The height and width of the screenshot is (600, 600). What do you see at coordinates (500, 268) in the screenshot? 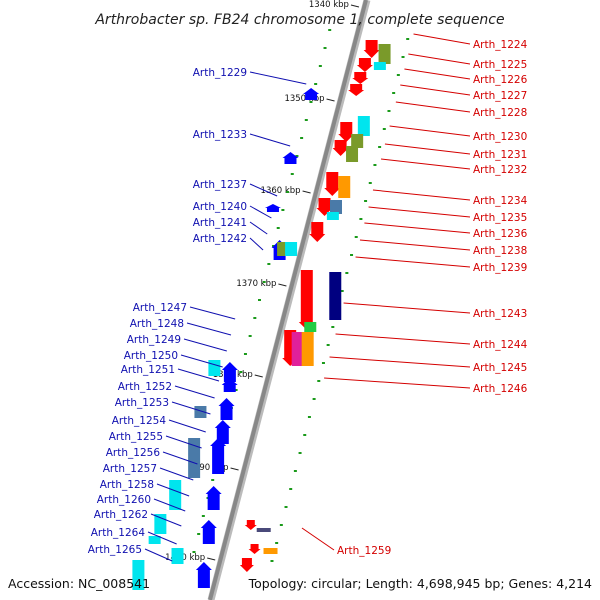
I see `gene-label: Arth_1239` at bounding box center [500, 268].